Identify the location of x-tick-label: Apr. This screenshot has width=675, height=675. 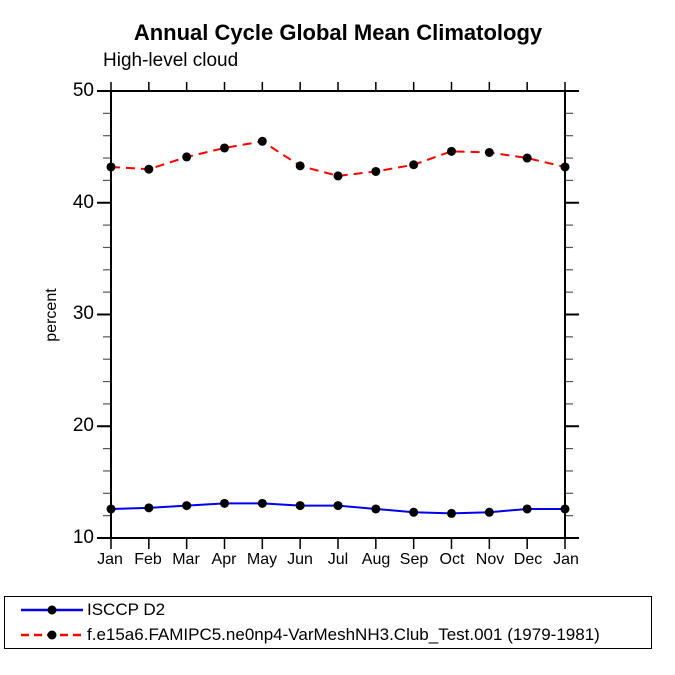
(224, 559).